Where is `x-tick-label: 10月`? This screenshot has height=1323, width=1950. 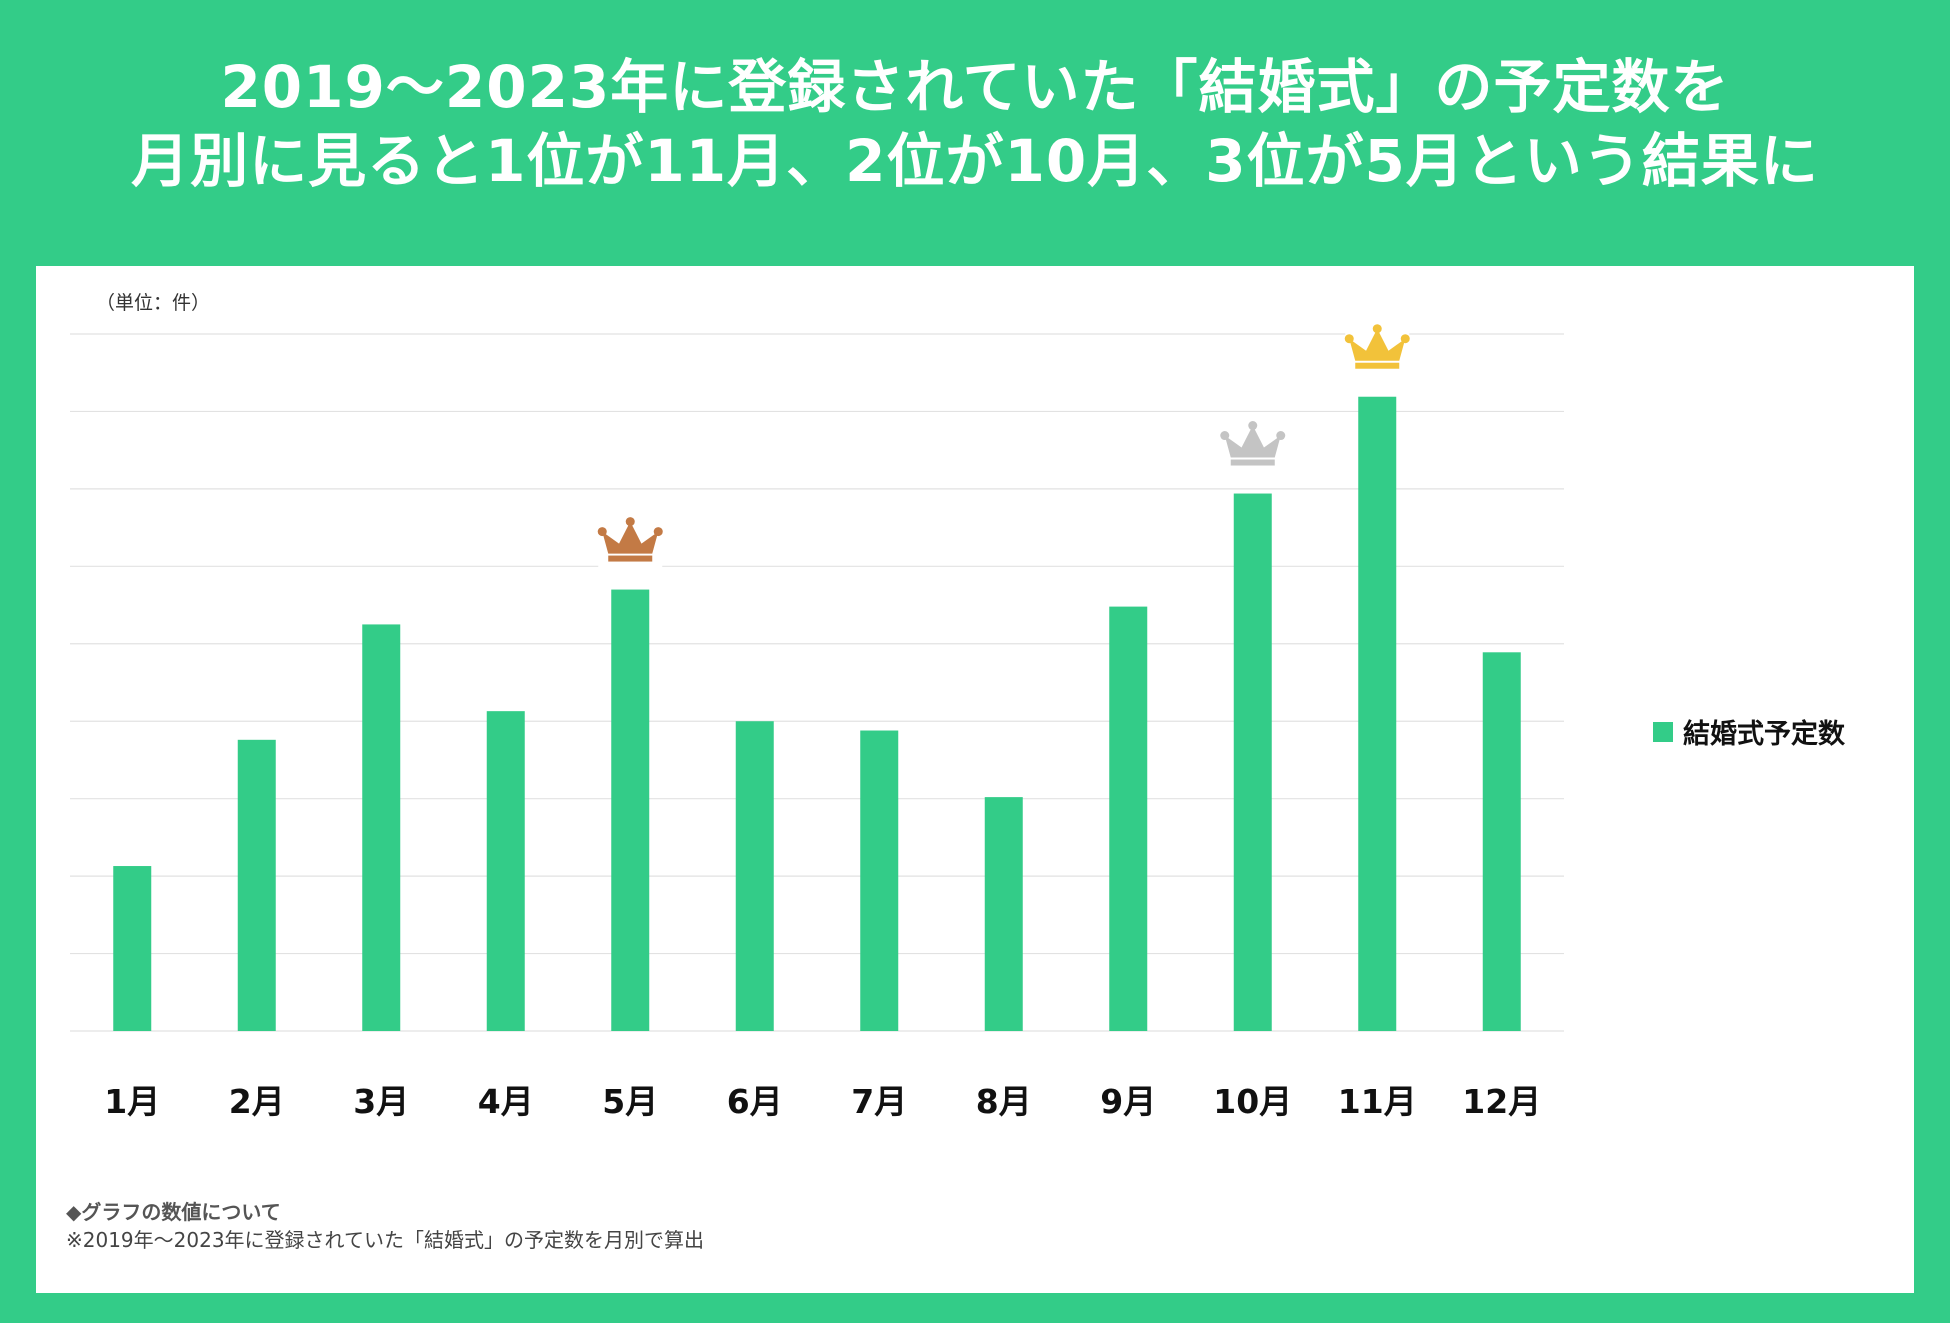
x-tick-label: 10月 is located at coordinates (1252, 1101).